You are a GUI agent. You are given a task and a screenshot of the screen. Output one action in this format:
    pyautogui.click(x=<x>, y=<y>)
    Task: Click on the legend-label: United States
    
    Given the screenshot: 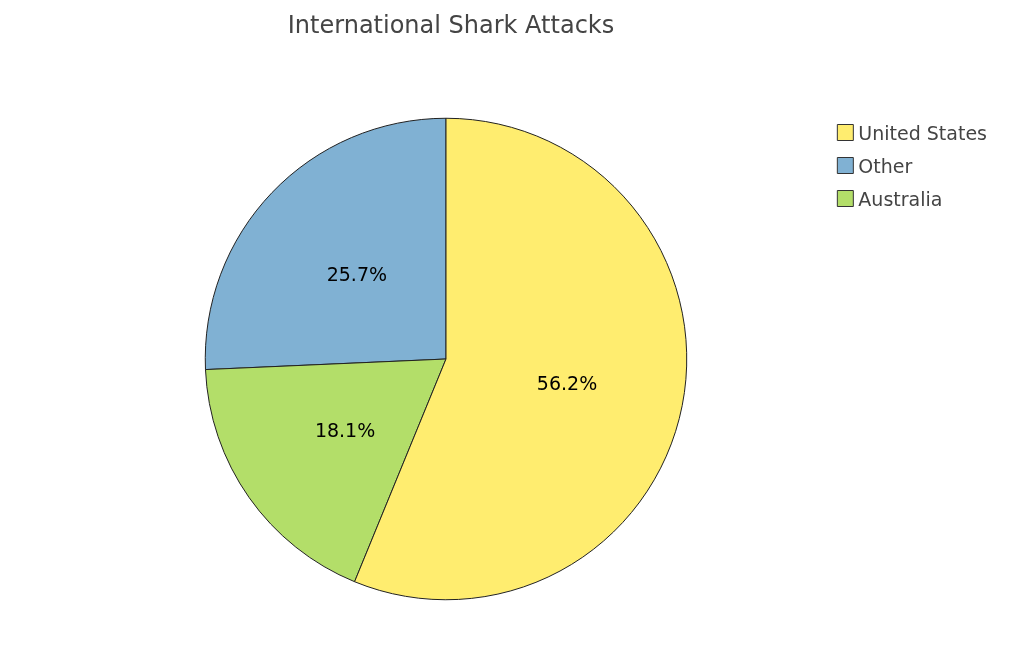 What is the action you would take?
    pyautogui.click(x=923, y=132)
    